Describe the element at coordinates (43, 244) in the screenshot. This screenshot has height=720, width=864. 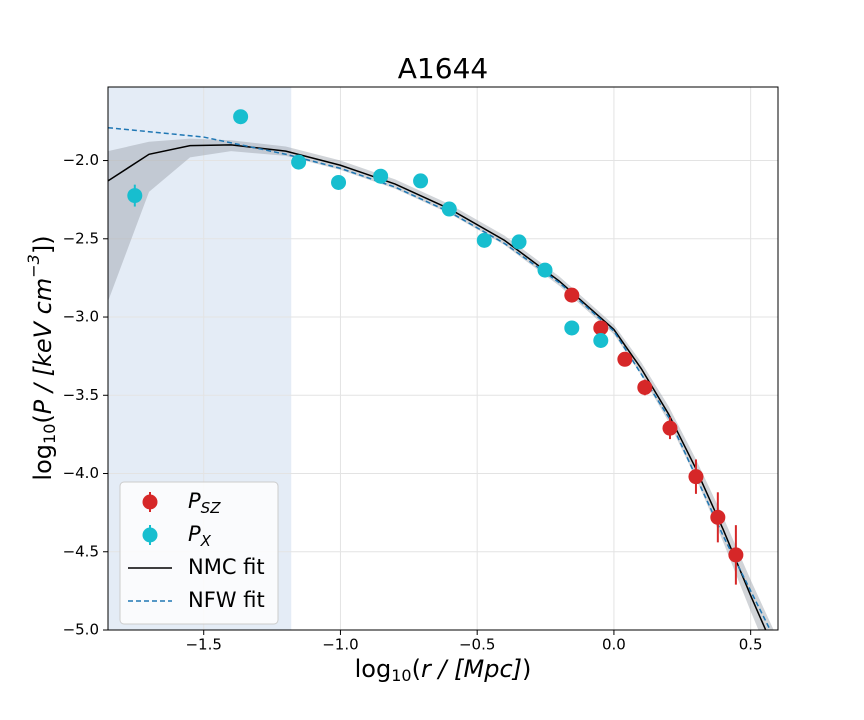
I see `y-label-part: ])` at that location.